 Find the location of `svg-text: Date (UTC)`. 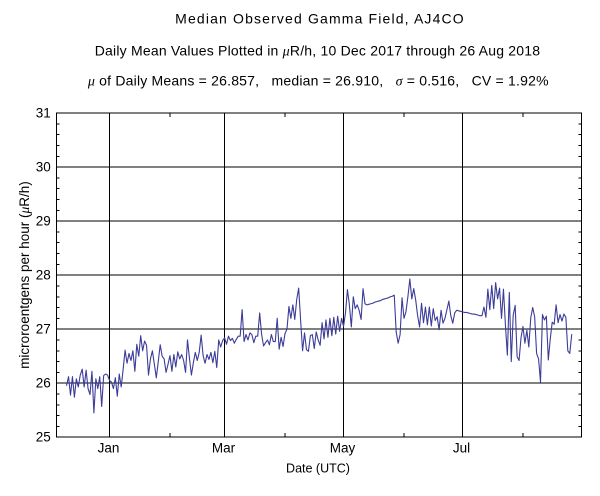

svg-text: Date (UTC) is located at coordinates (318, 468).